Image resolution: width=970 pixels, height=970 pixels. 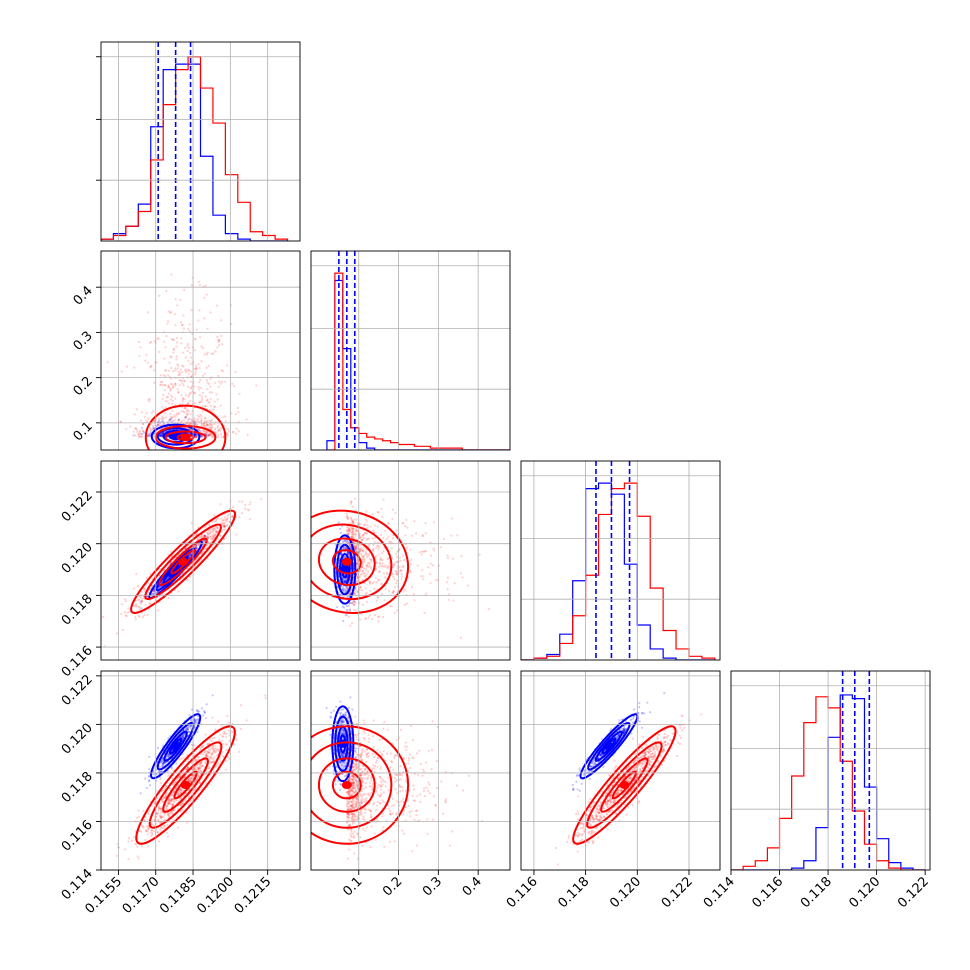 I want to click on scatter-p3-vs-p2-frame, so click(x=410, y=560).